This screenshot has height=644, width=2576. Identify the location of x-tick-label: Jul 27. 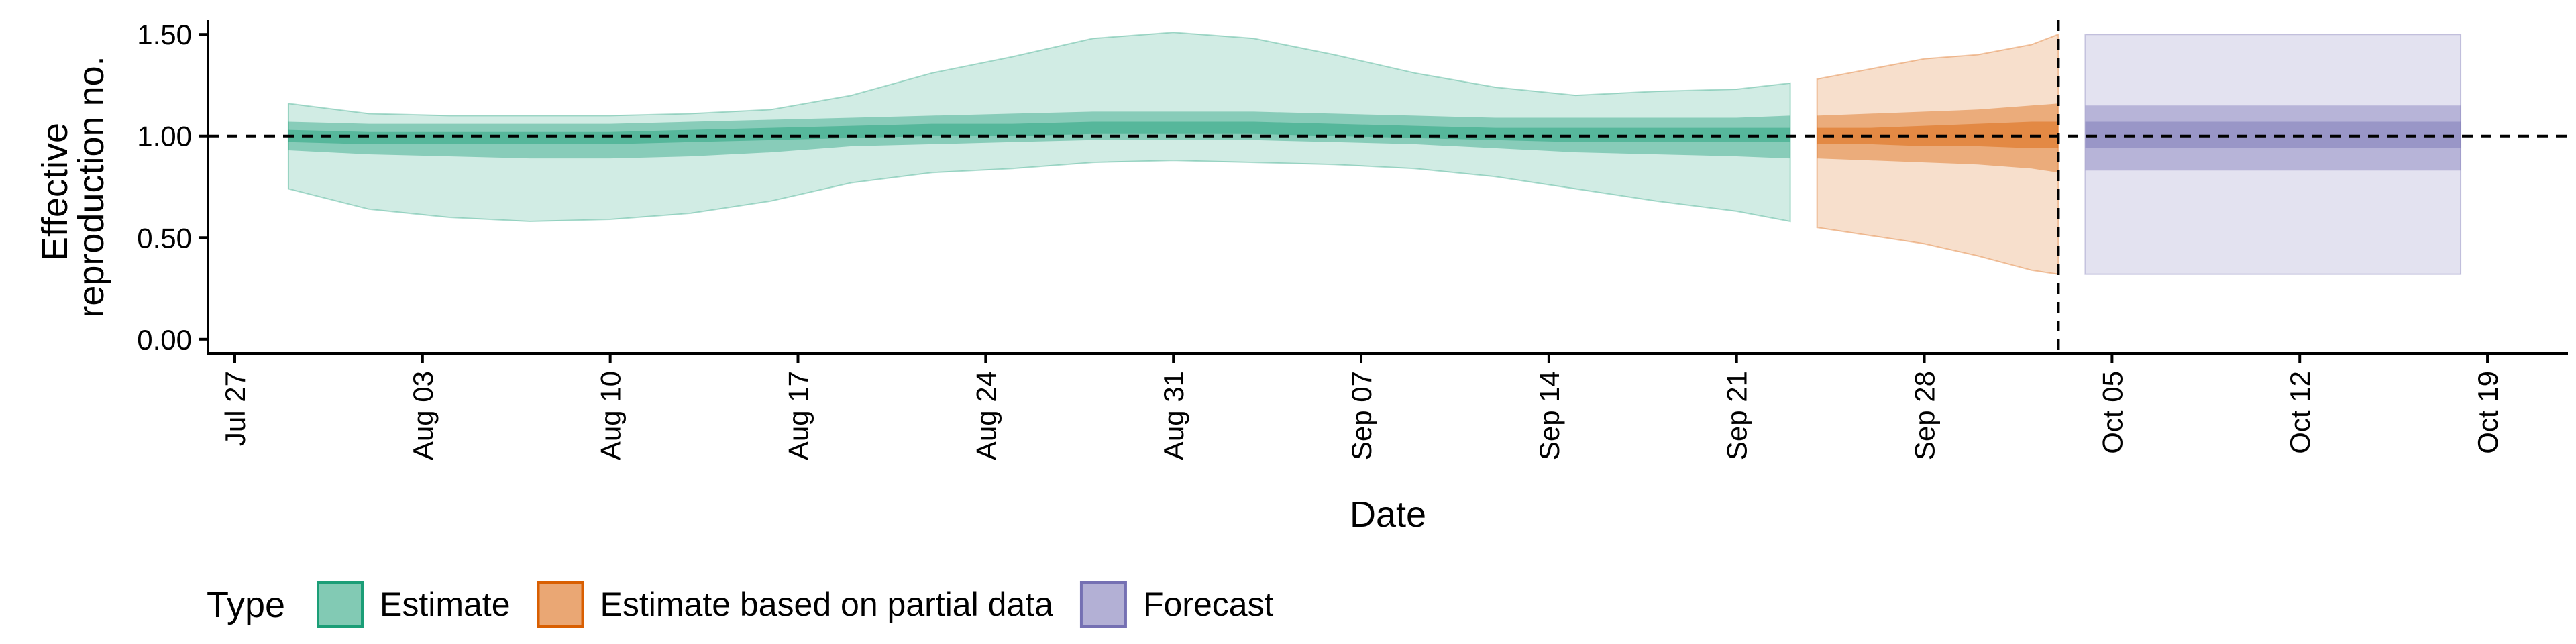
(235, 408).